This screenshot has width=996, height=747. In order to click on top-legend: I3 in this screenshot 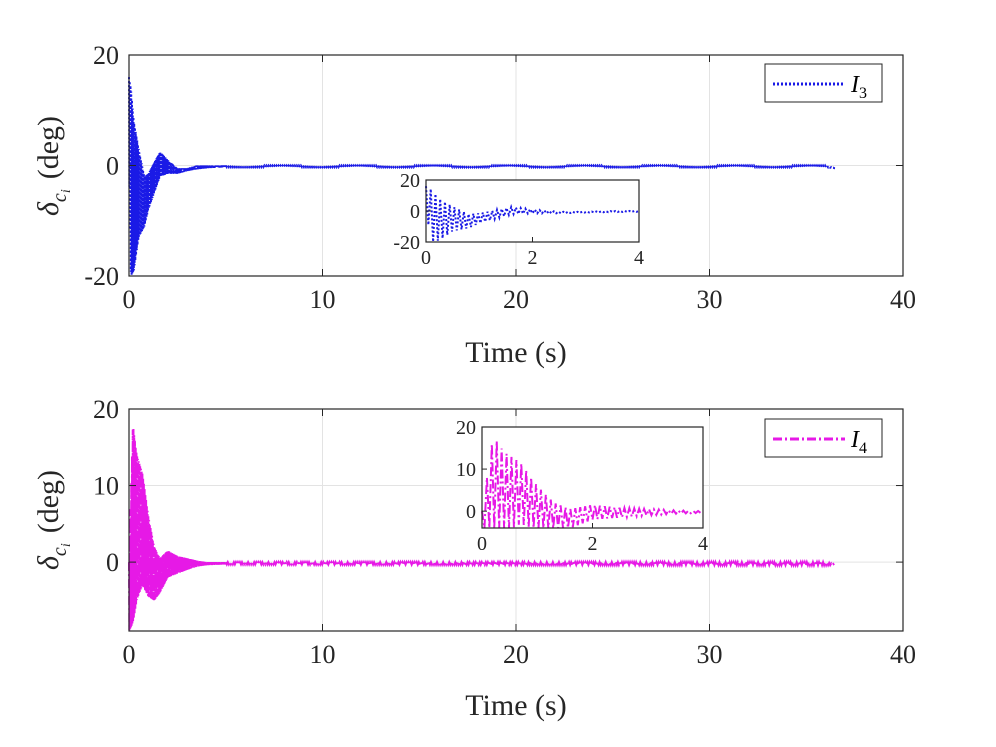, I will do `click(823, 83)`.